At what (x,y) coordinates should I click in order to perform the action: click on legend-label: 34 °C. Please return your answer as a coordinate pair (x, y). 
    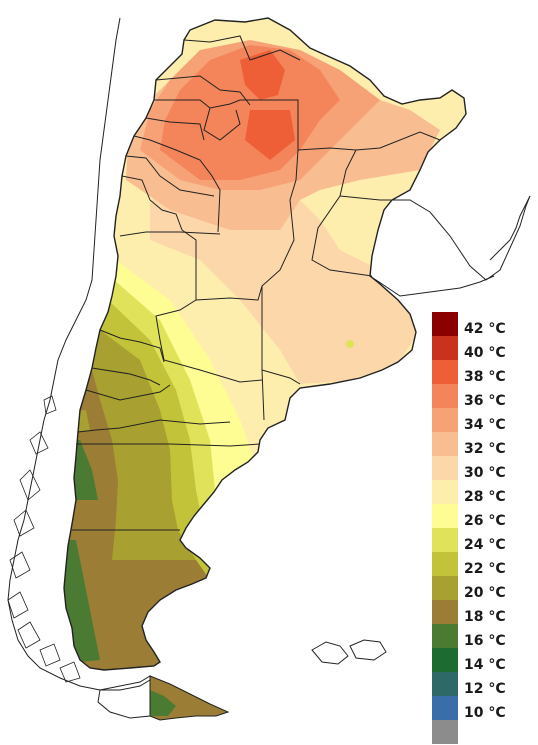
    Looking at the image, I should click on (485, 425).